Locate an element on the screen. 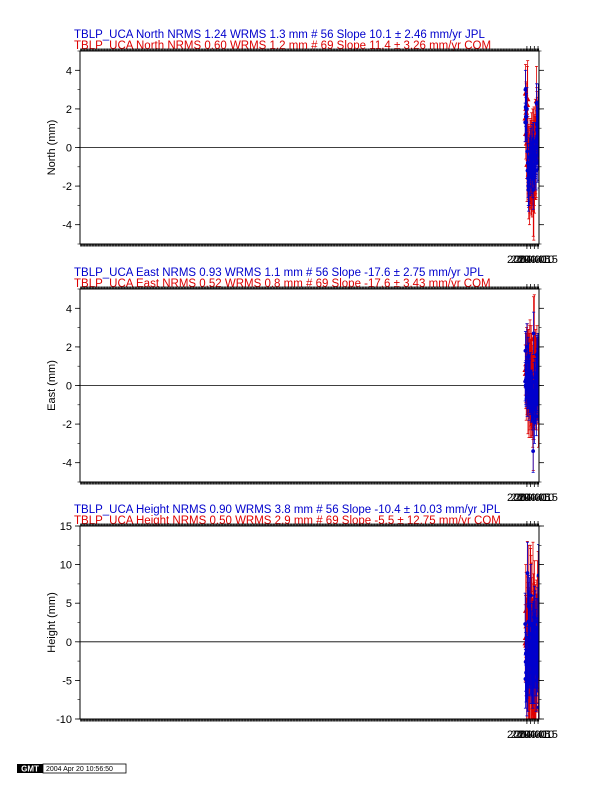 The height and width of the screenshot is (792, 612). east-data is located at coordinates (530, 383).